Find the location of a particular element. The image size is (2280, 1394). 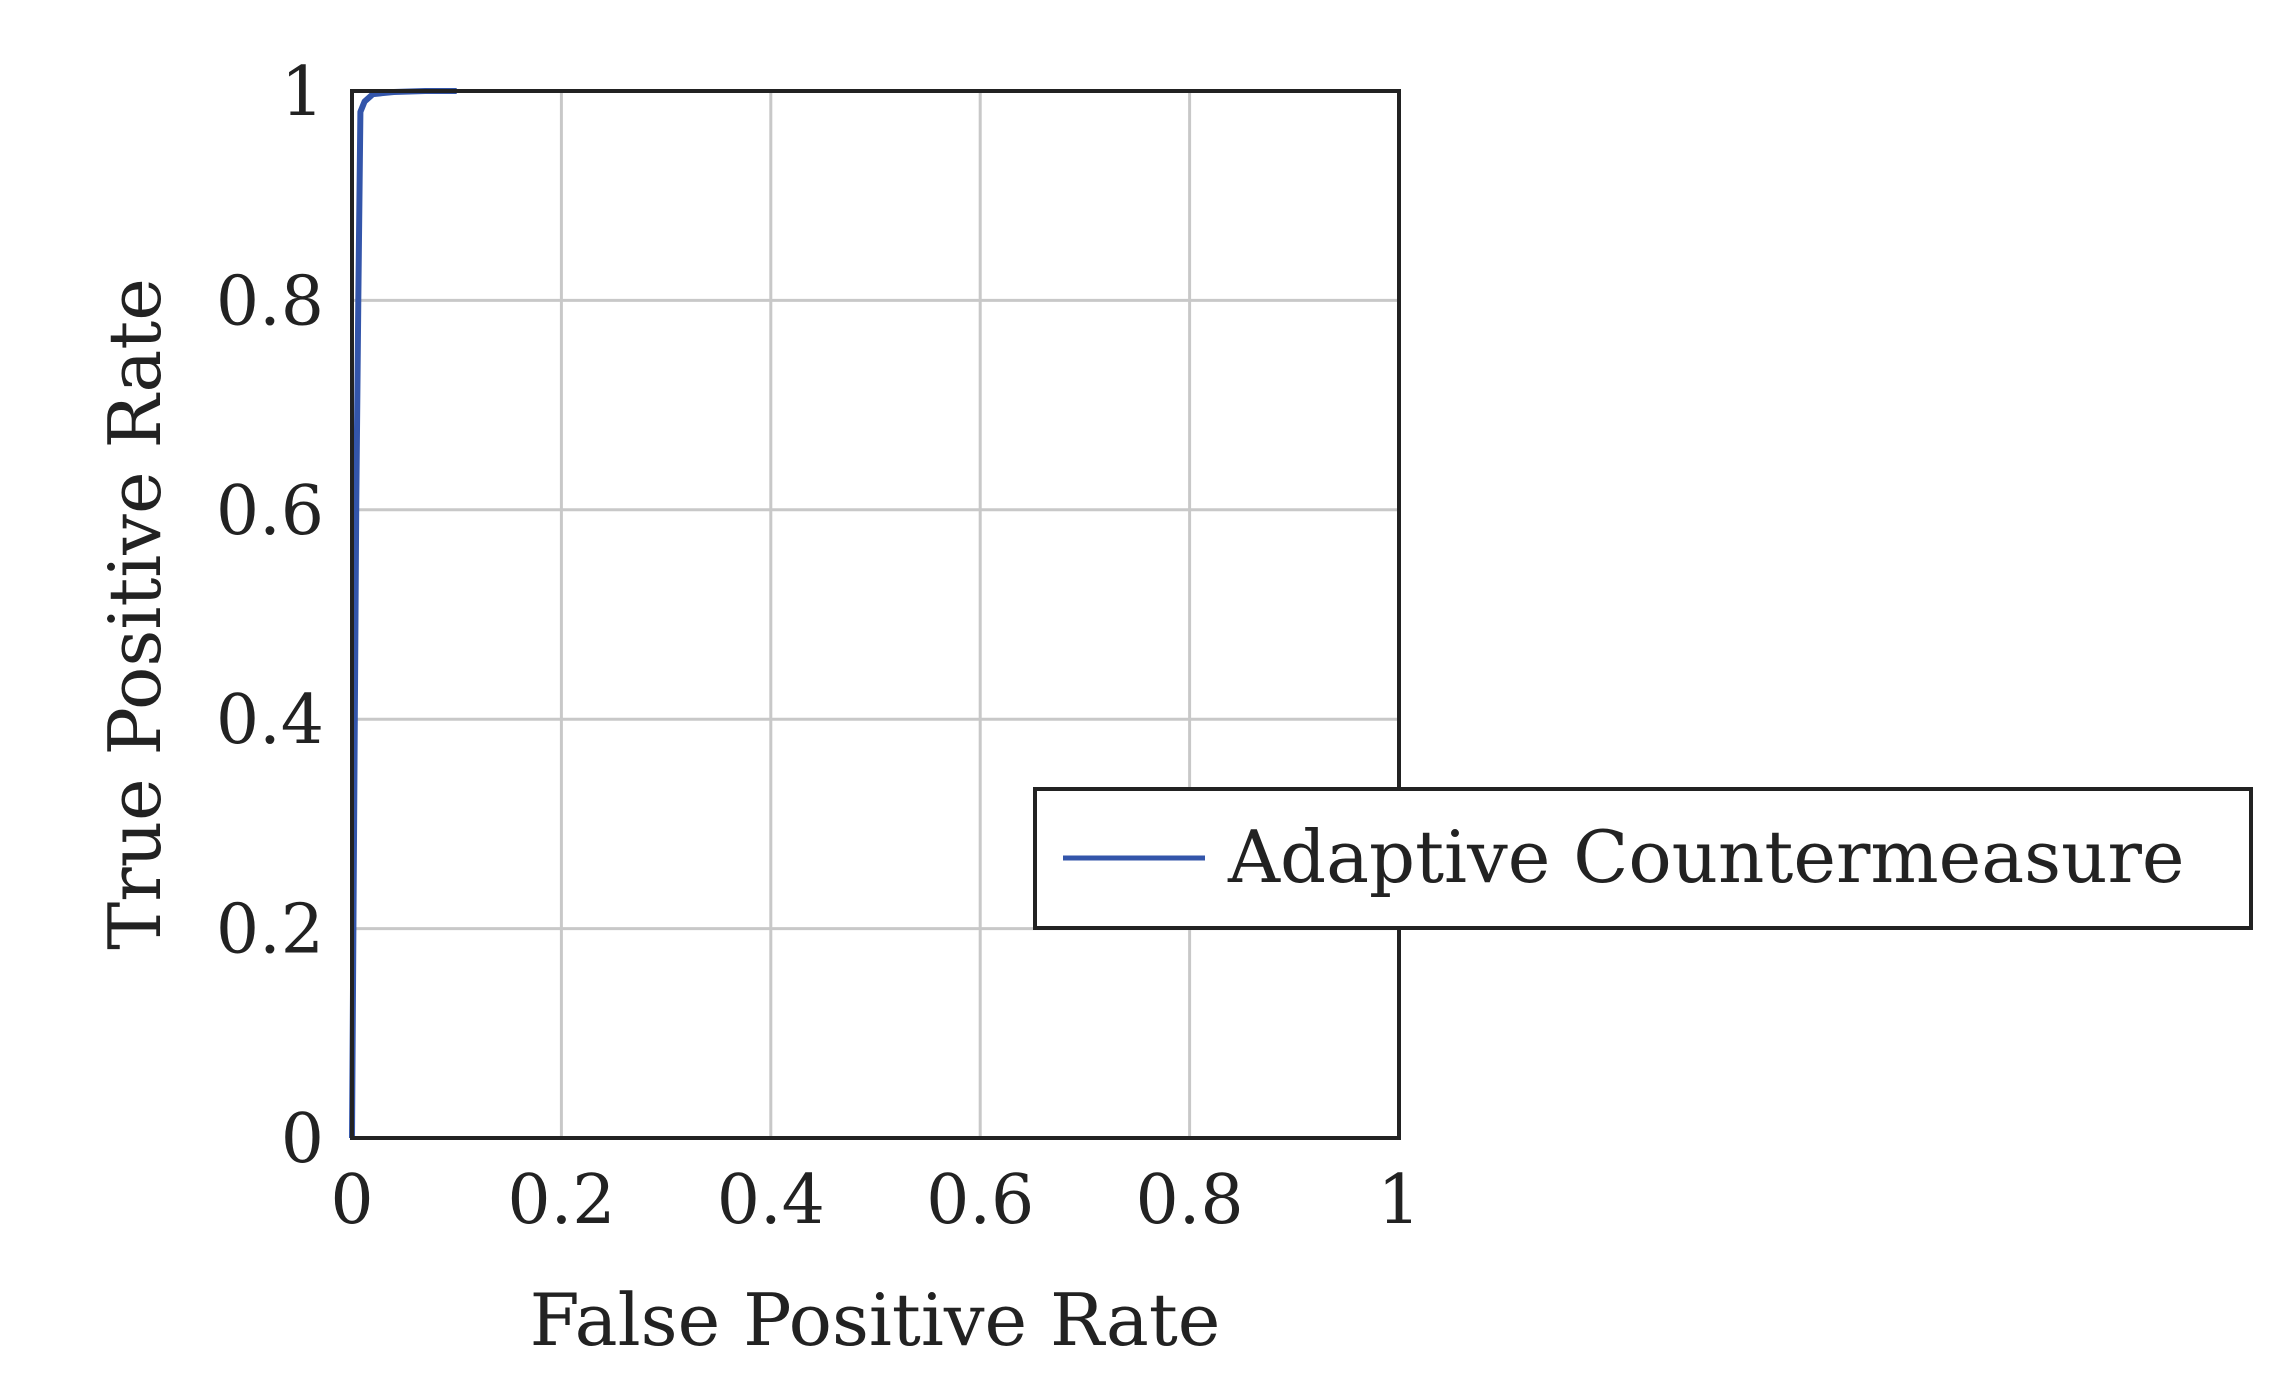

y-tick-label: 0.6 is located at coordinates (270, 511).